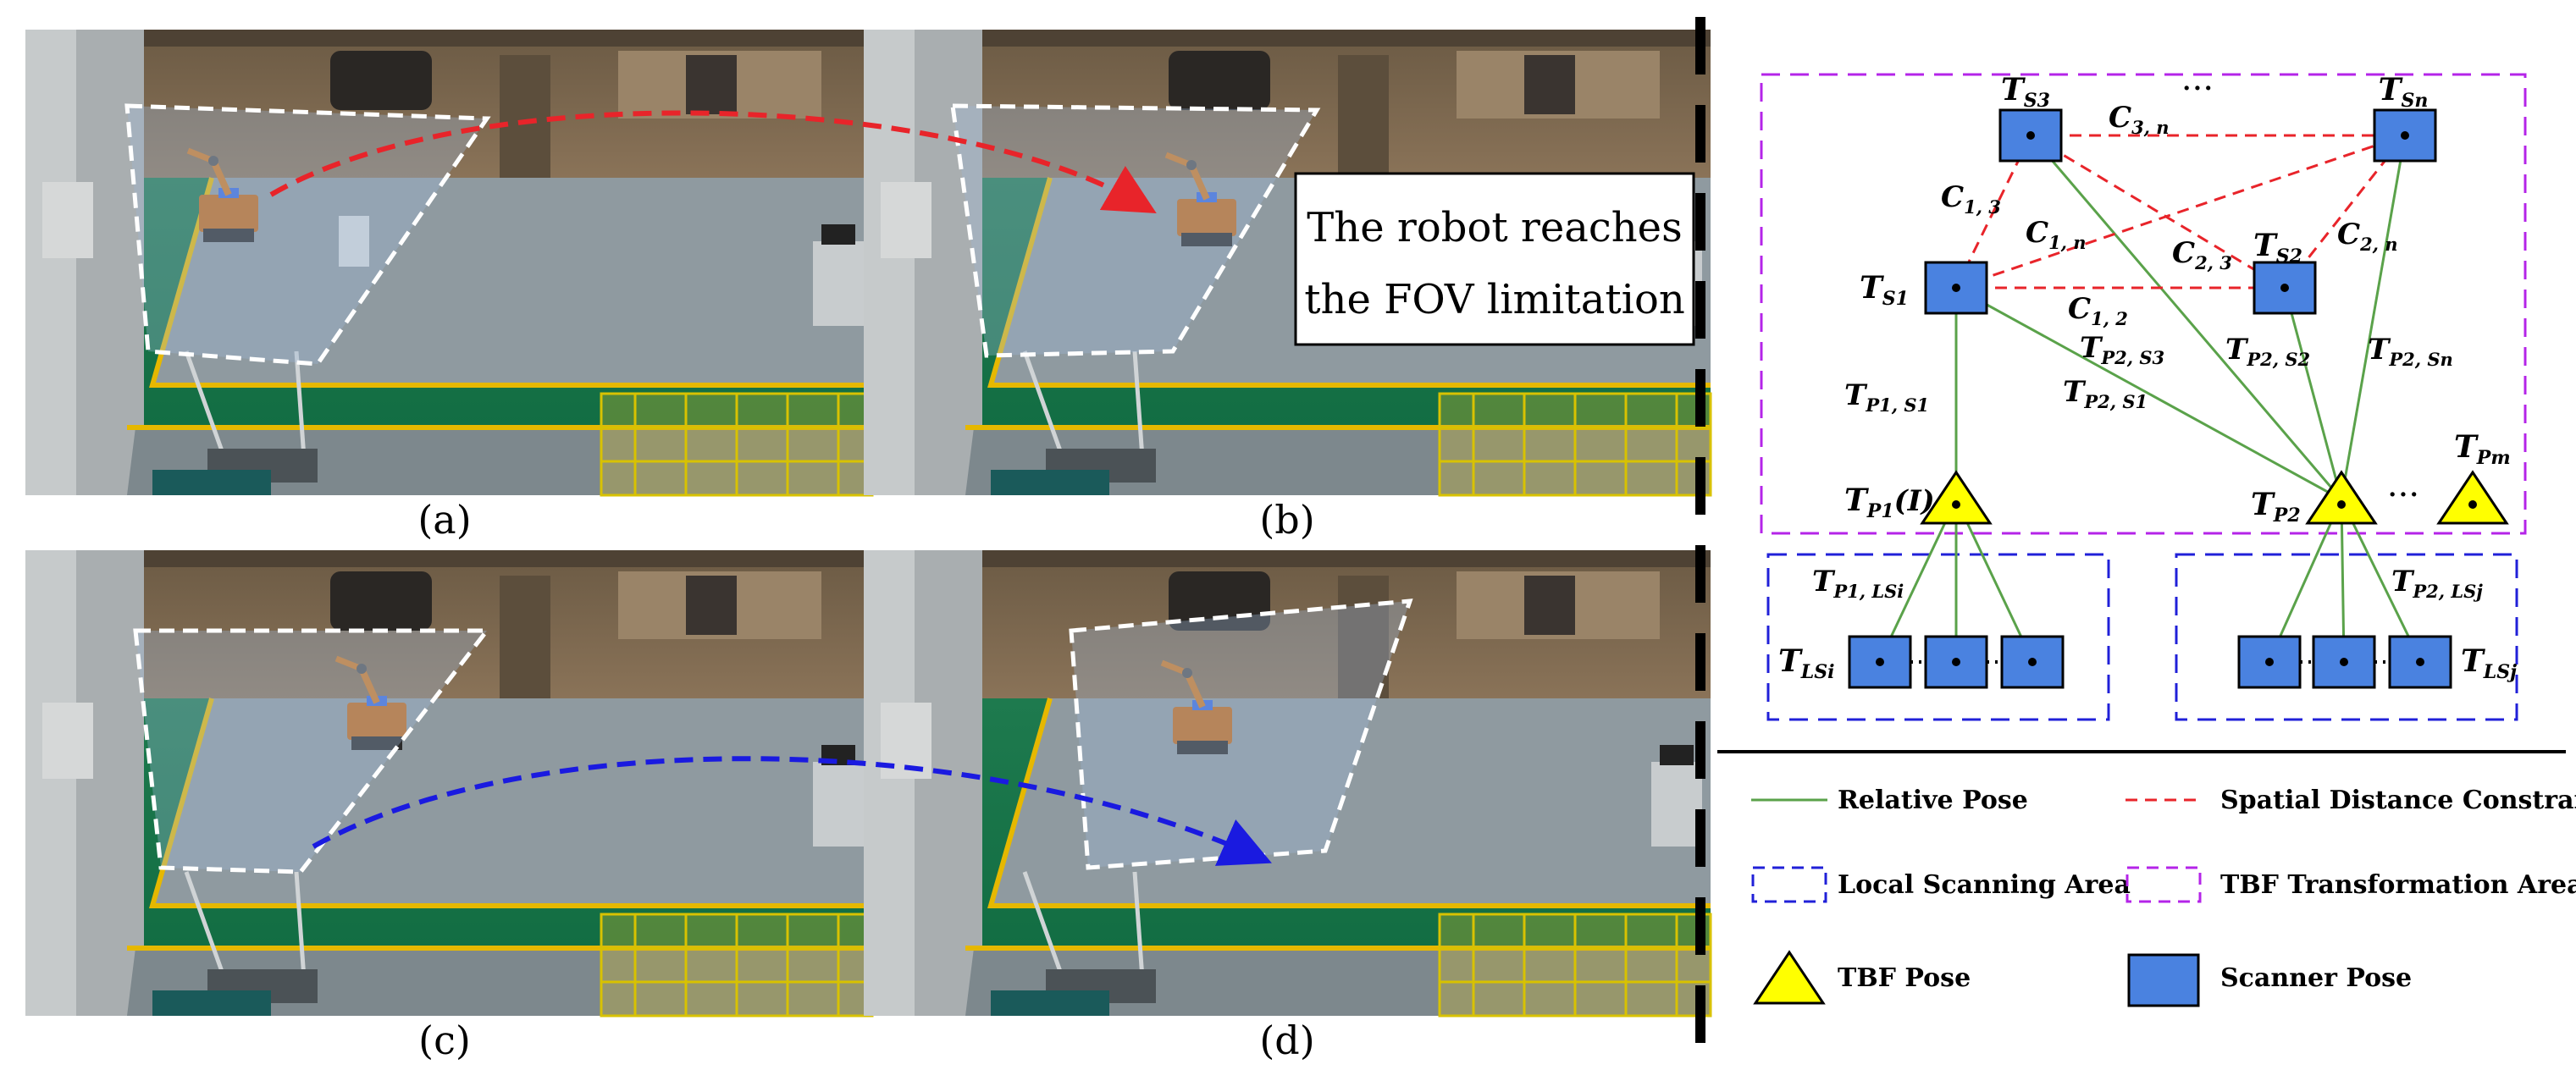  I want to click on tbf-transformation-area, so click(2143, 304).